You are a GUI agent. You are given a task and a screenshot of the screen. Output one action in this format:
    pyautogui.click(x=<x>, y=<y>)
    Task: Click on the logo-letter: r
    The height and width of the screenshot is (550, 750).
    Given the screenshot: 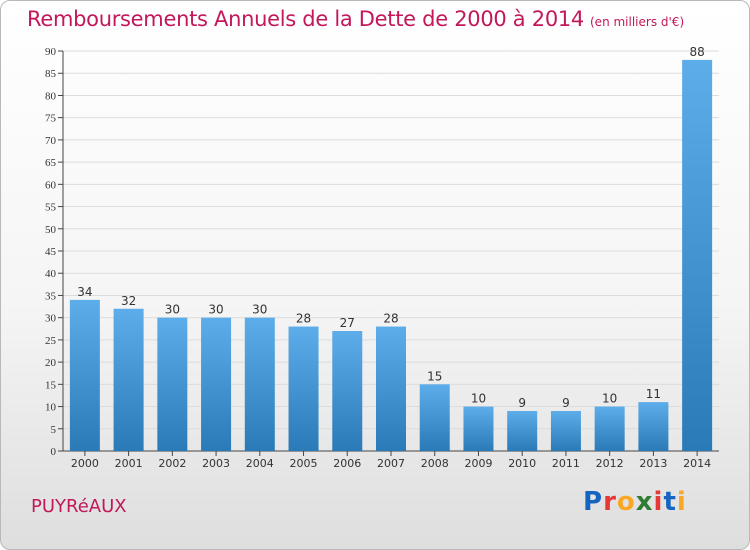 What is the action you would take?
    pyautogui.click(x=610, y=502)
    